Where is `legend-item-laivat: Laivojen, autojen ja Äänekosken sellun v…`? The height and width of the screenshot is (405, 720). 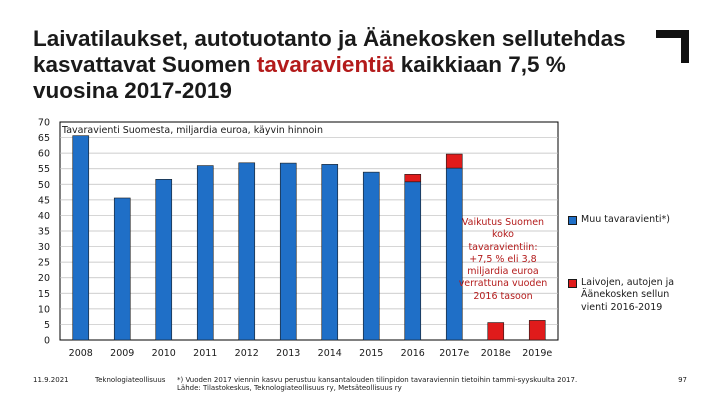
legend-item-laivat: Laivojen, autojen ja Äänekosken sellun v… is located at coordinates (629, 295).